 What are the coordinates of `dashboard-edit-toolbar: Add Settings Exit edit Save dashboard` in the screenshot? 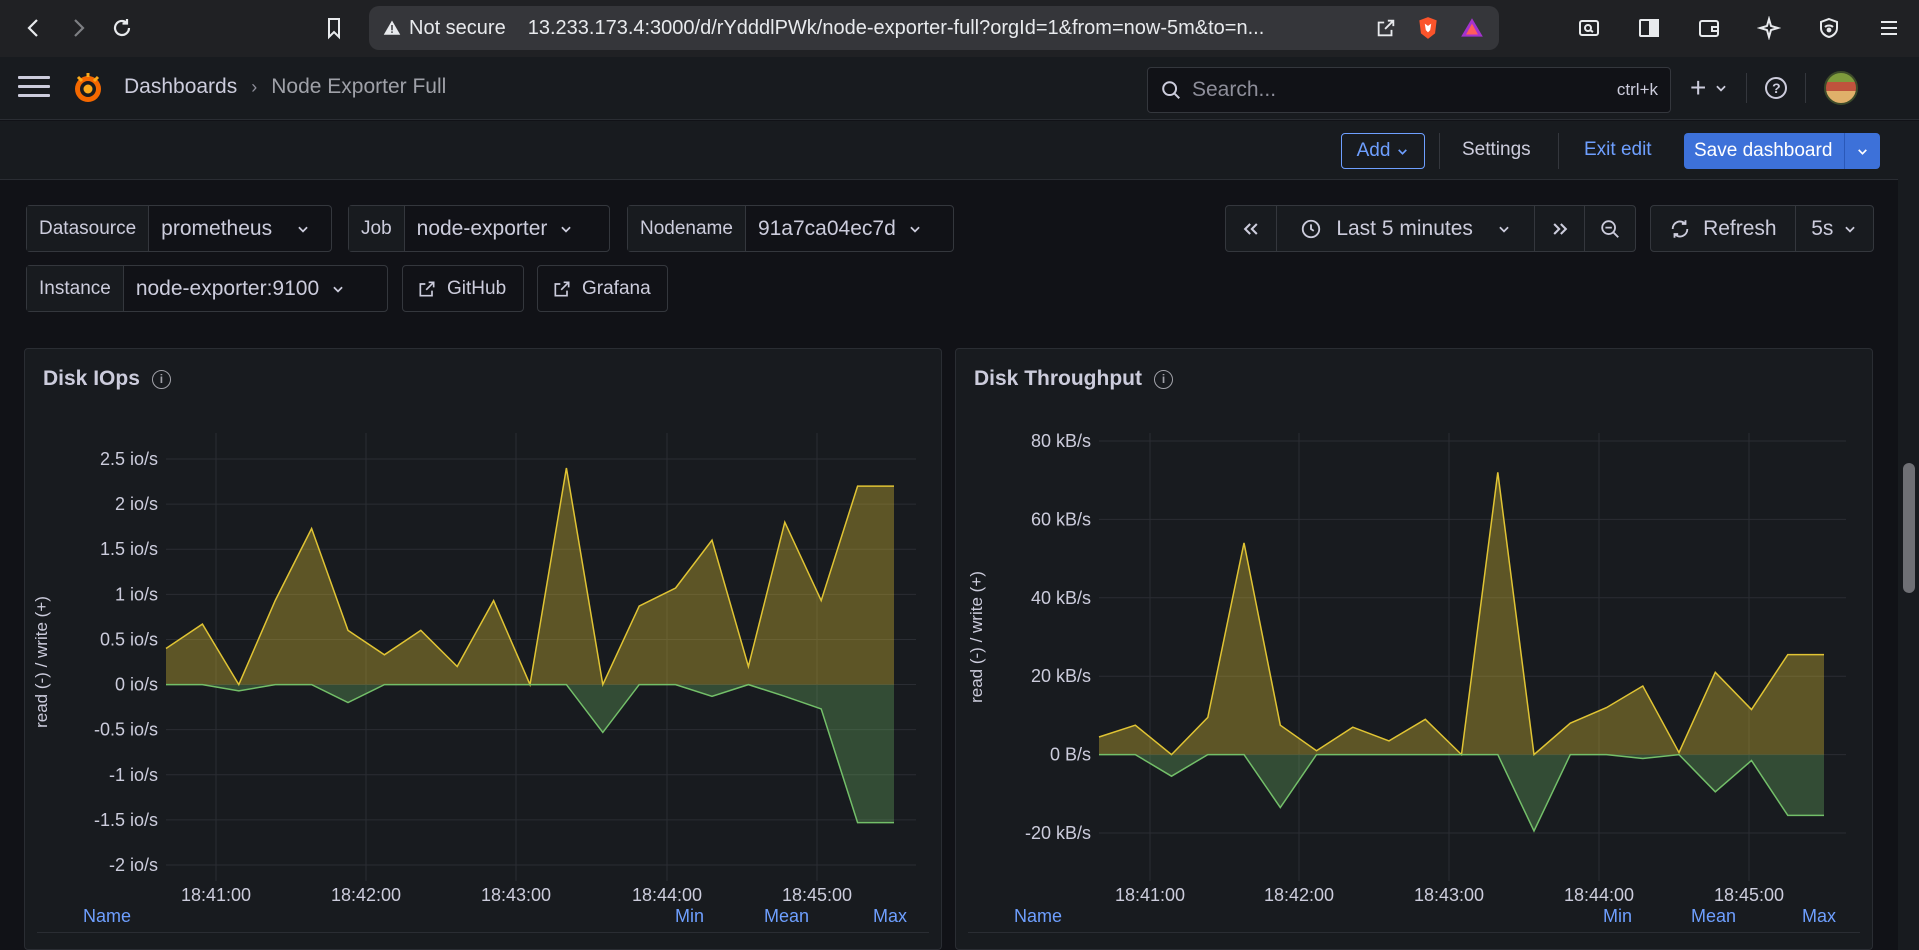 It's located at (959, 150).